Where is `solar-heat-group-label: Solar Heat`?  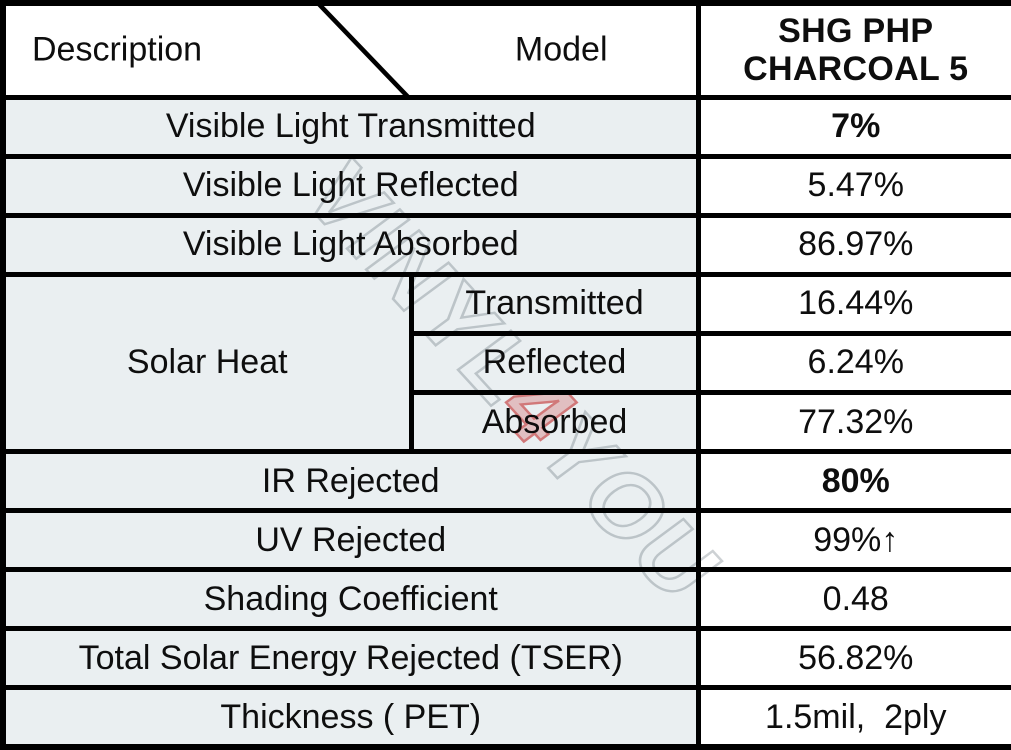 solar-heat-group-label: Solar Heat is located at coordinates (207, 363).